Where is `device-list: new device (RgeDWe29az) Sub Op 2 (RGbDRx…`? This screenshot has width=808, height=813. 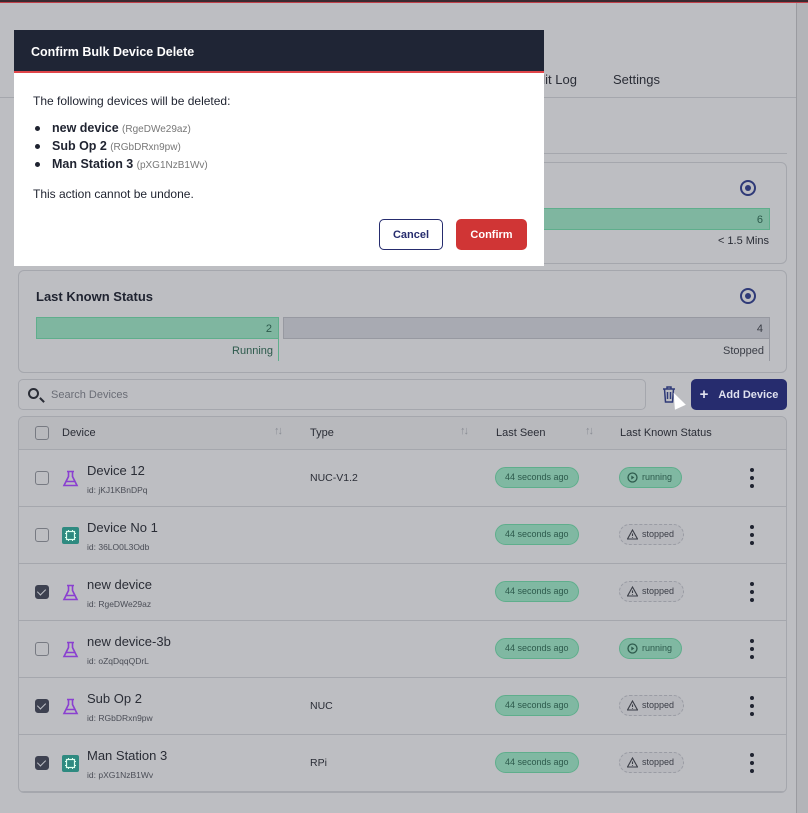 device-list: new device (RgeDWe29az) Sub Op 2 (RGbDRx… is located at coordinates (279, 147).